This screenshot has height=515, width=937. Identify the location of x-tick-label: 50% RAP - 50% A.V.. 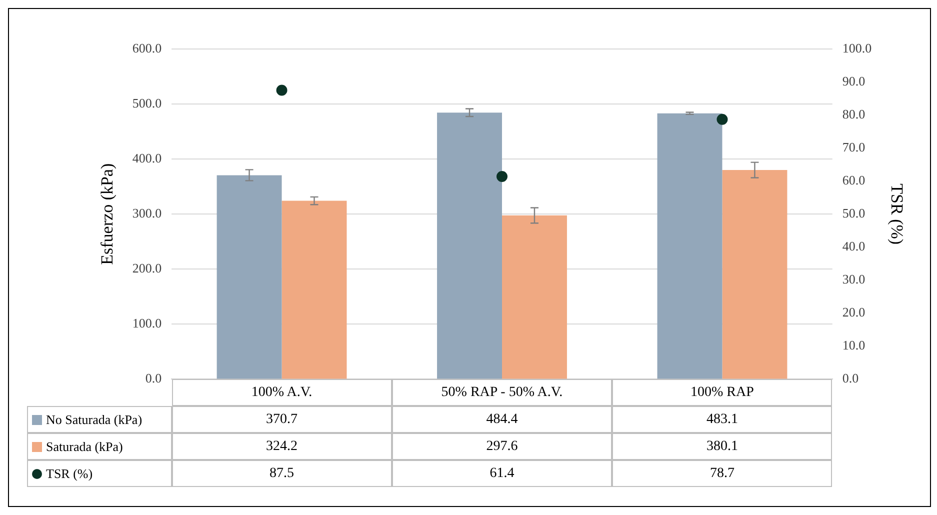
(502, 392).